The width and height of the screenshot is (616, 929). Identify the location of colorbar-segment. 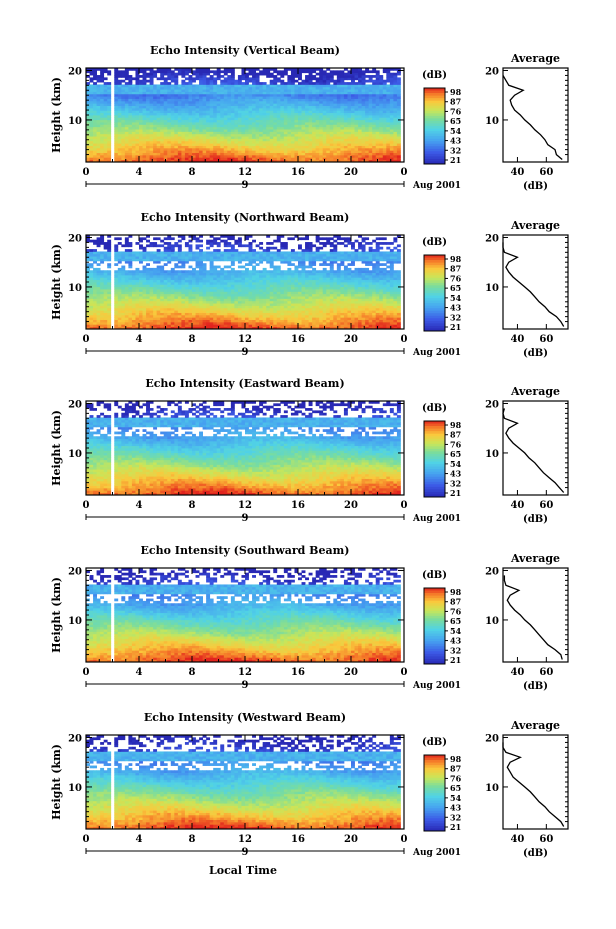
(434, 135).